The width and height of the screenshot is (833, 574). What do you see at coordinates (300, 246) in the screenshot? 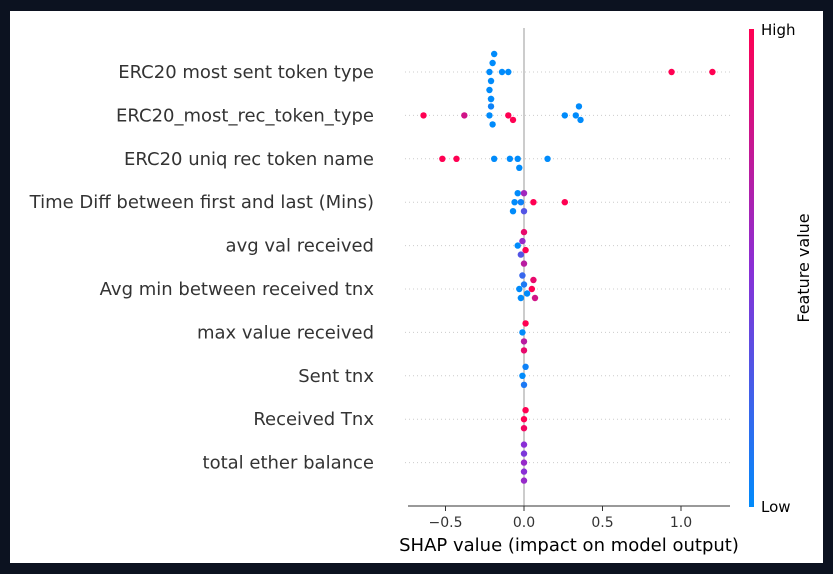
I see `feature-label: avg val received` at bounding box center [300, 246].